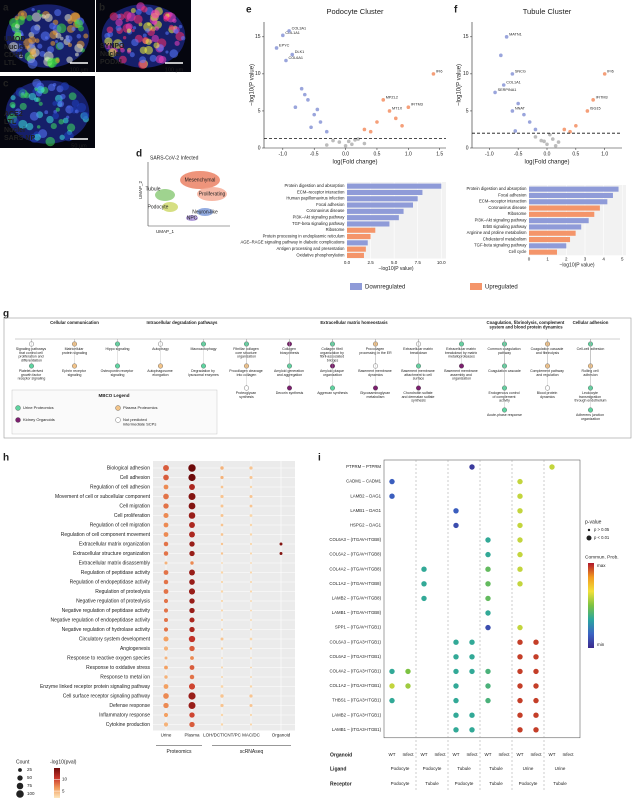  I want to click on bar-label: TGF-beta signaling pathway, so click(500, 245).